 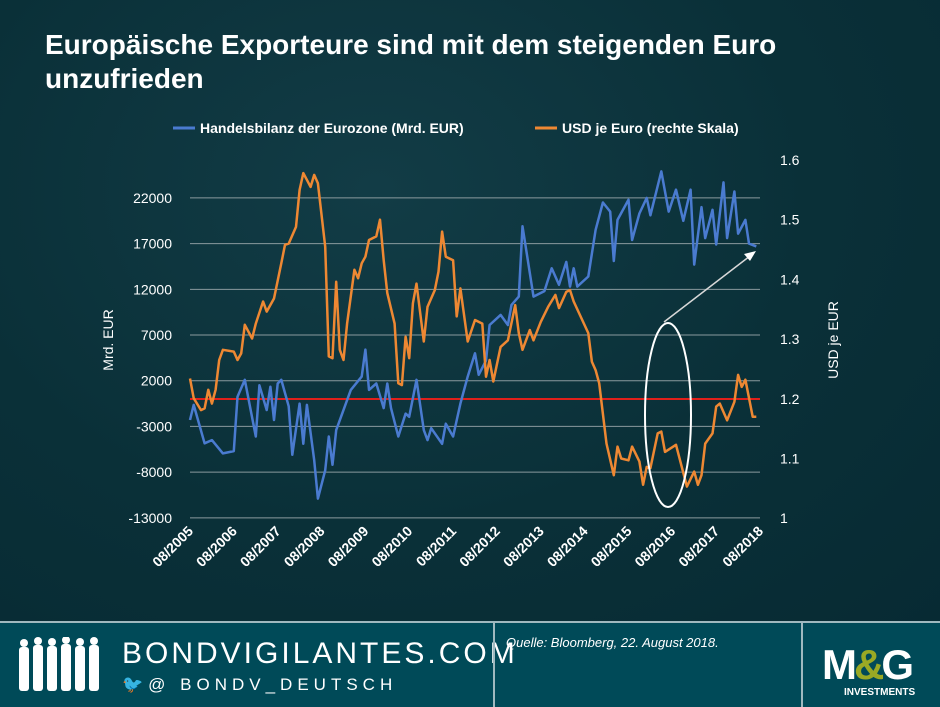 I want to click on x-tick-label: 08/2006, so click(x=216, y=546).